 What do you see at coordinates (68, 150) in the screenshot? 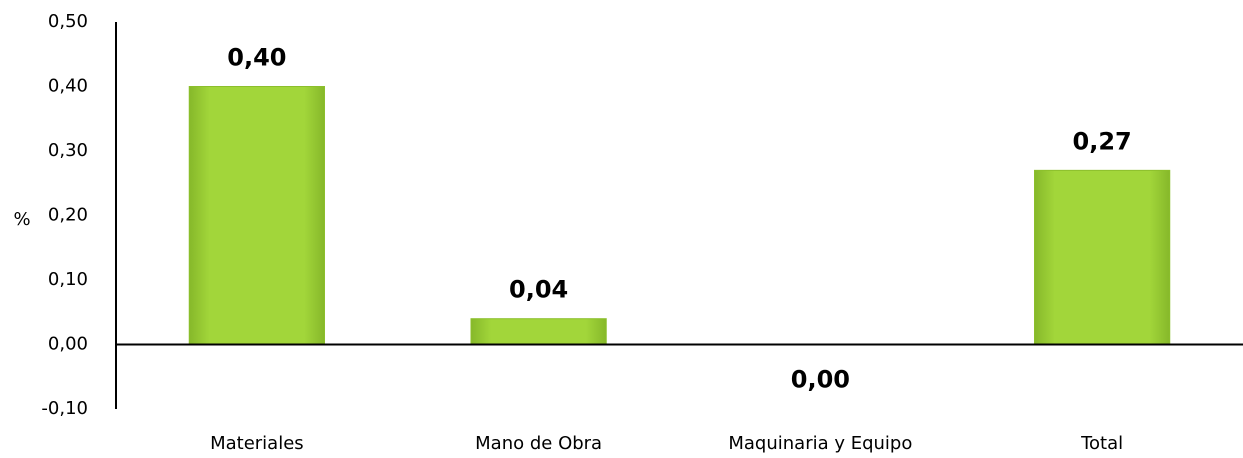
I see `y-tick-label: 0,30` at bounding box center [68, 150].